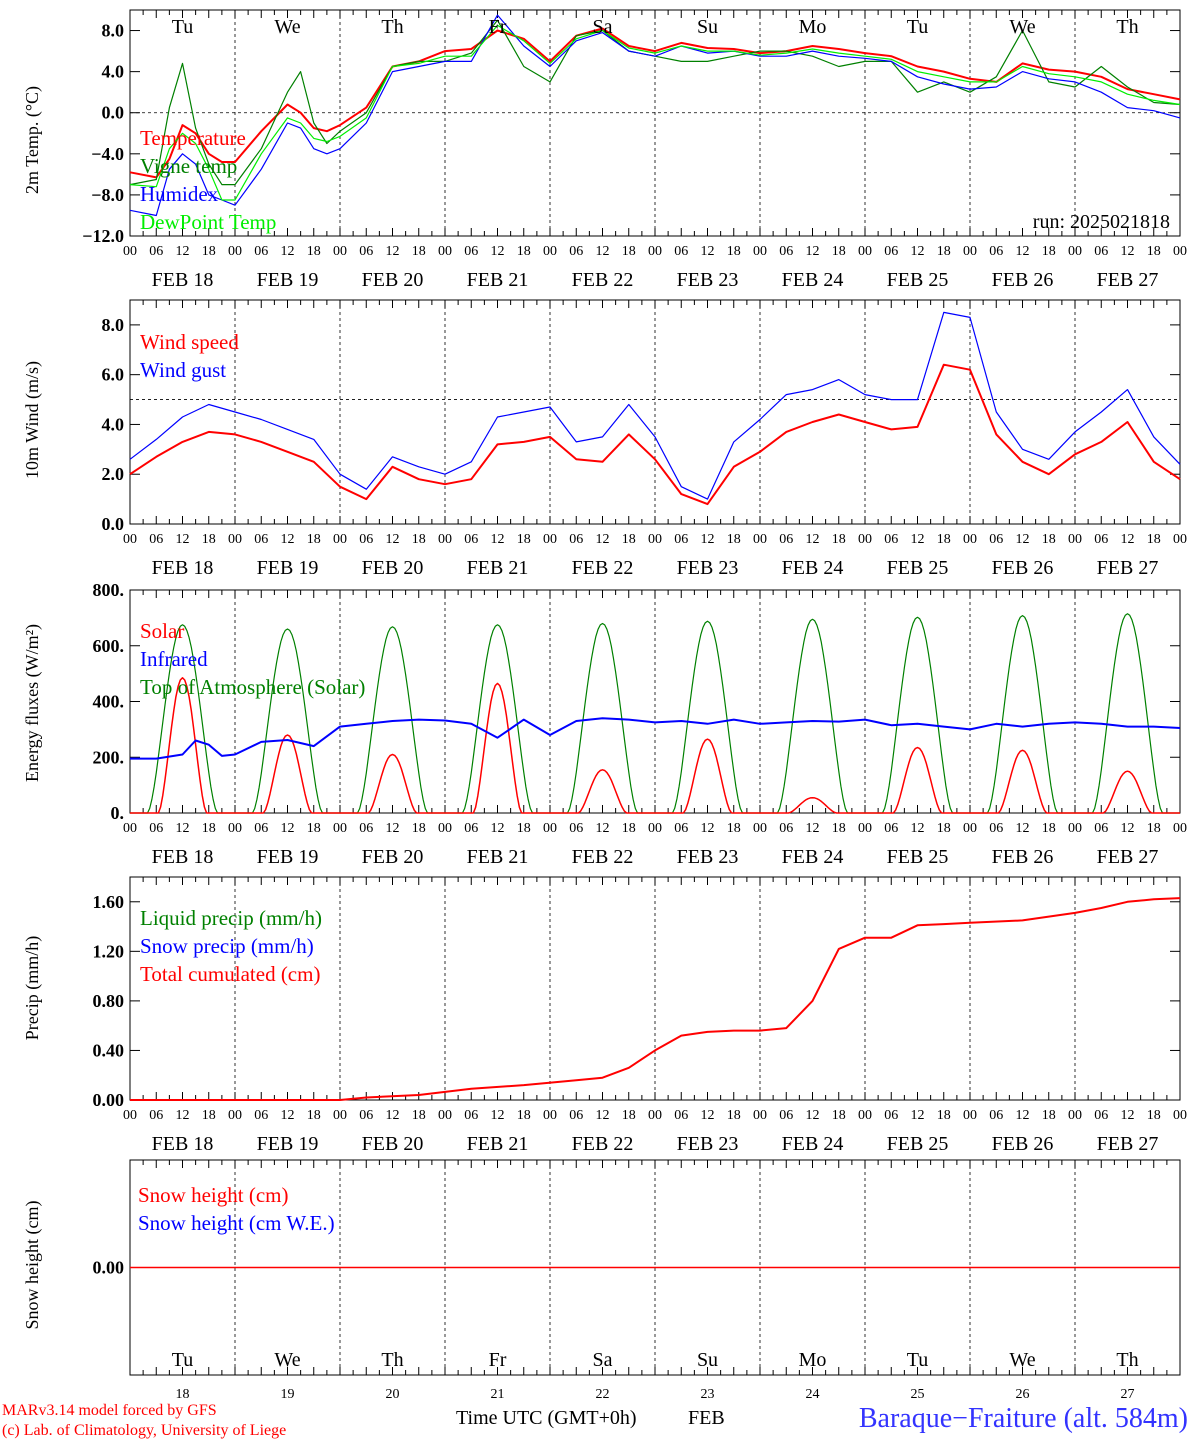  I want to click on date-label: FEB 23, so click(708, 857).